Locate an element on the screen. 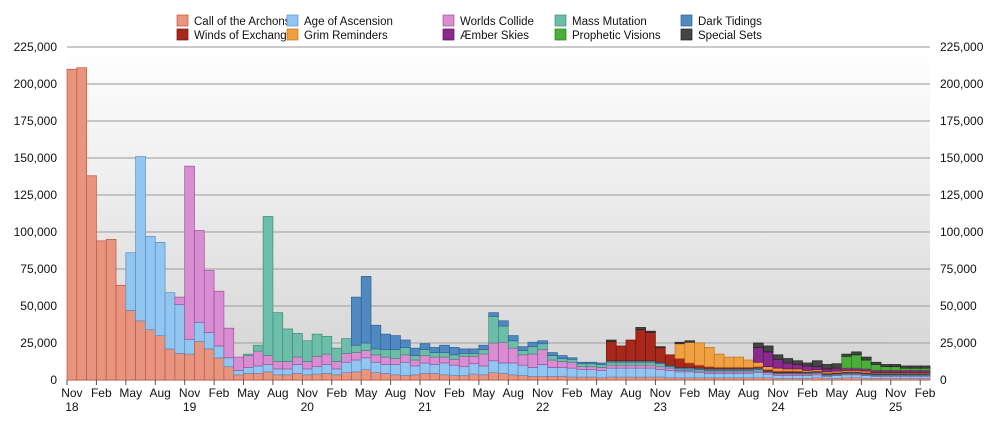 The height and width of the screenshot is (430, 1000). x-tick-year-label: 20 is located at coordinates (308, 407).